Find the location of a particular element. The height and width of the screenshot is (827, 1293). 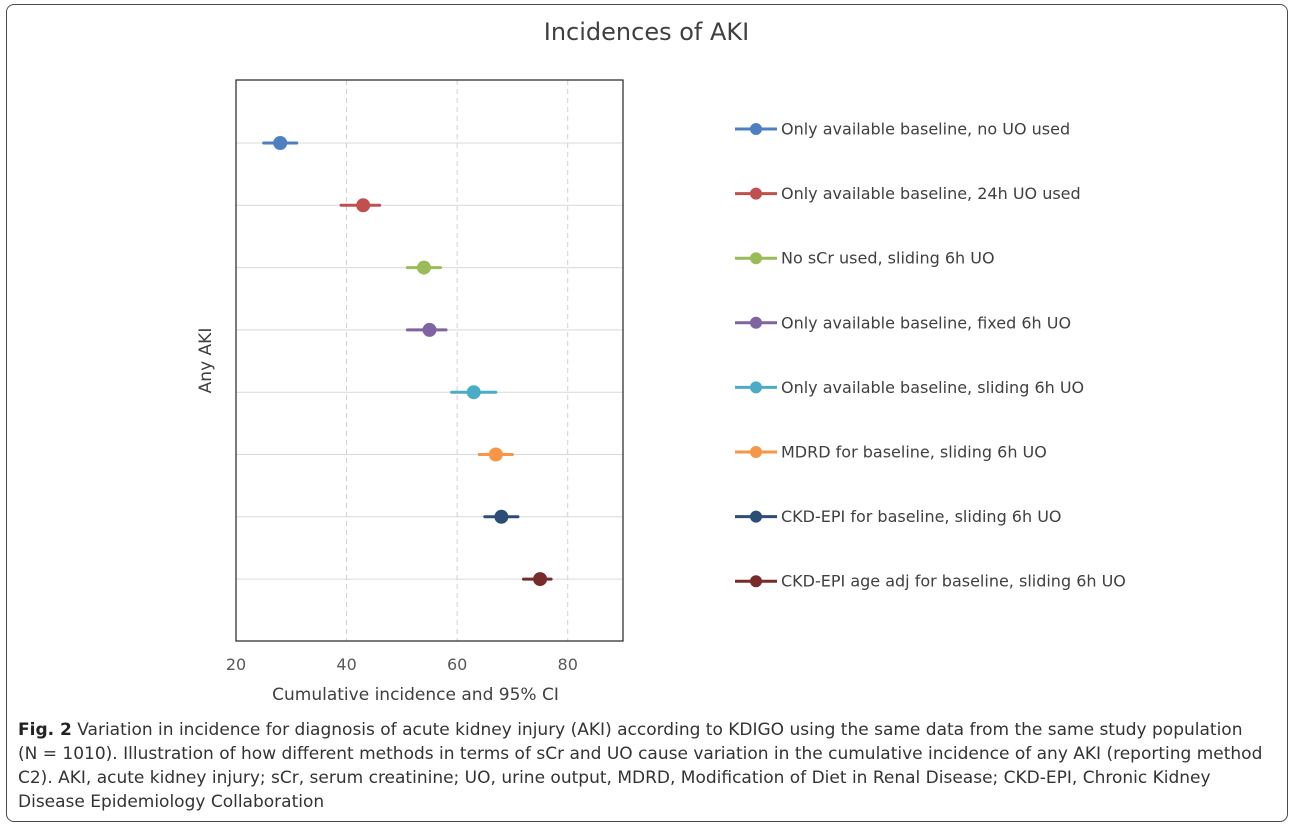

x-tick-label: 40 is located at coordinates (346, 664).